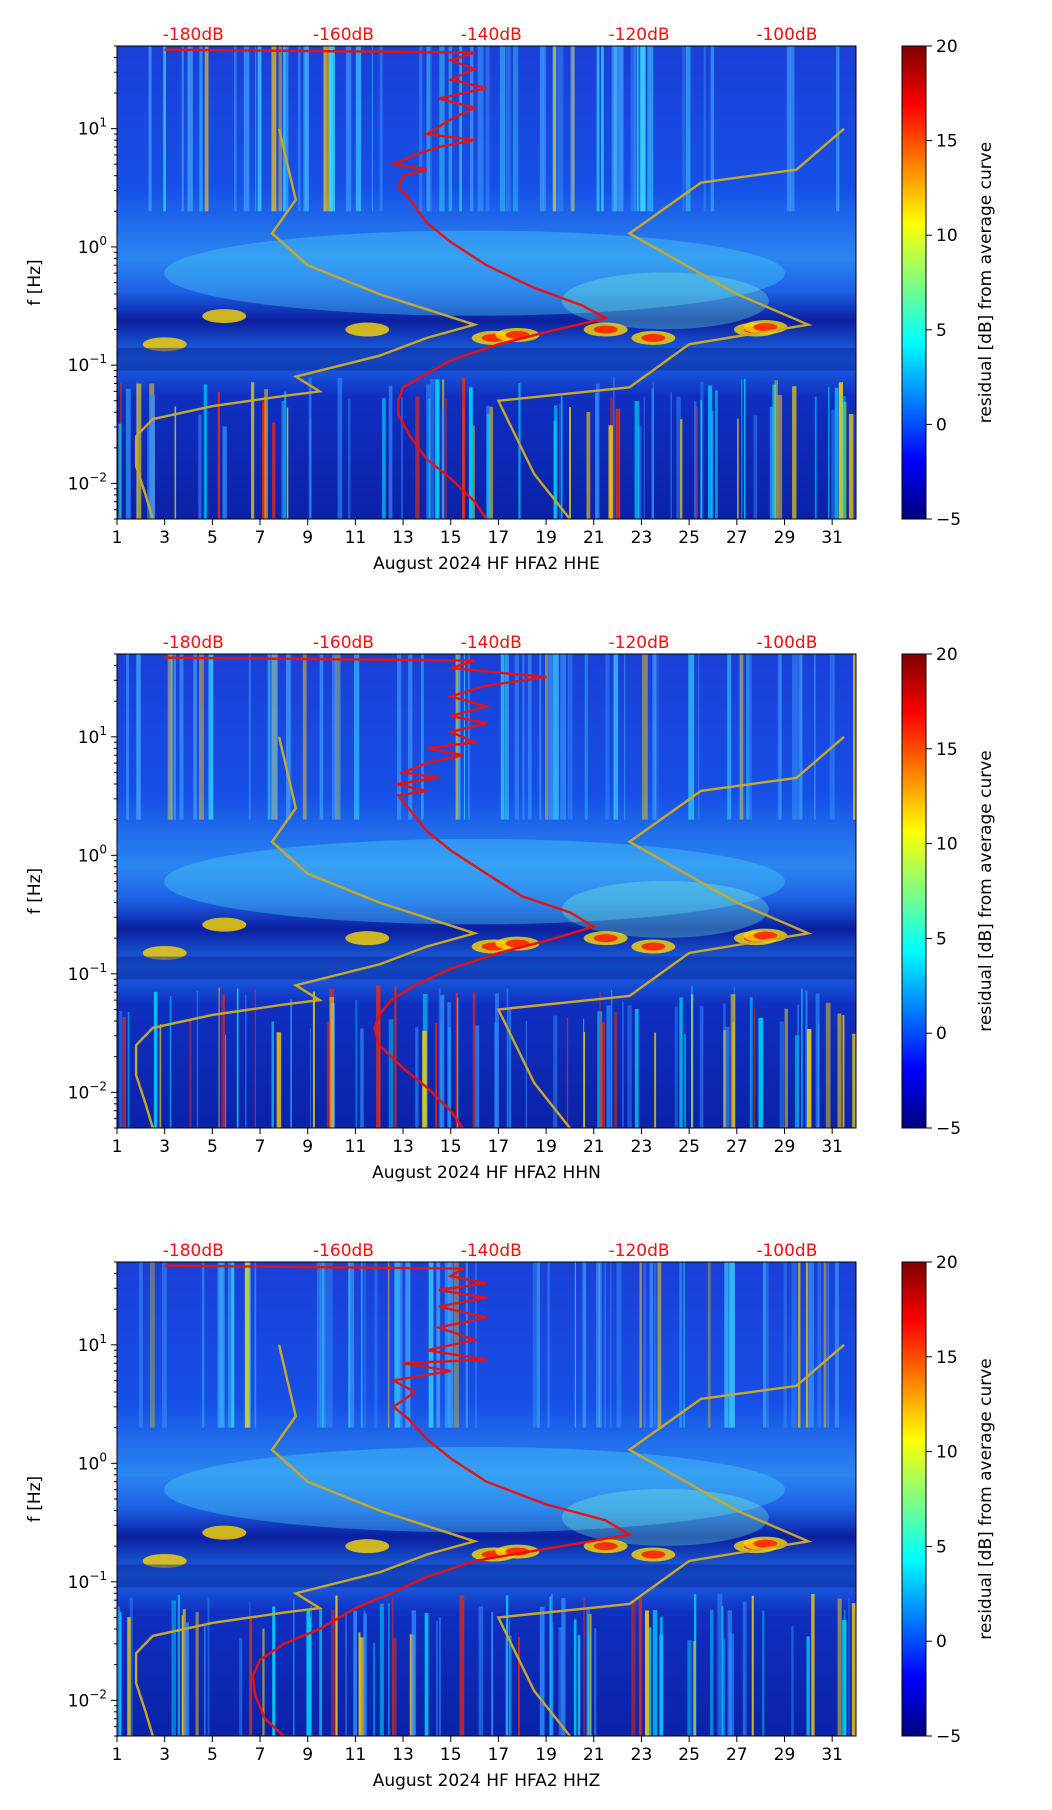 Image resolution: width=1052 pixels, height=1810 pixels. What do you see at coordinates (594, 538) in the screenshot?
I see `x-tick-label: 21` at bounding box center [594, 538].